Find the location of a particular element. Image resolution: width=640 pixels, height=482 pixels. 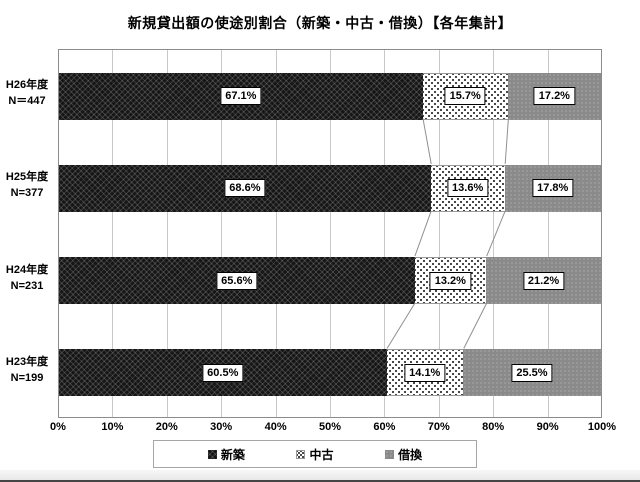

x-tick-90%: 90% is located at coordinates (547, 427).